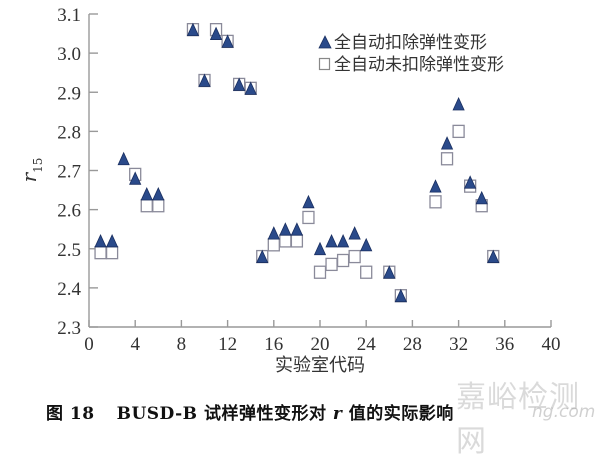 Image resolution: width=606 pixels, height=460 pixels. What do you see at coordinates (410, 43) in the screenshot?
I see `legend-label-deducted: 全自动扣除弹性变形` at bounding box center [410, 43].